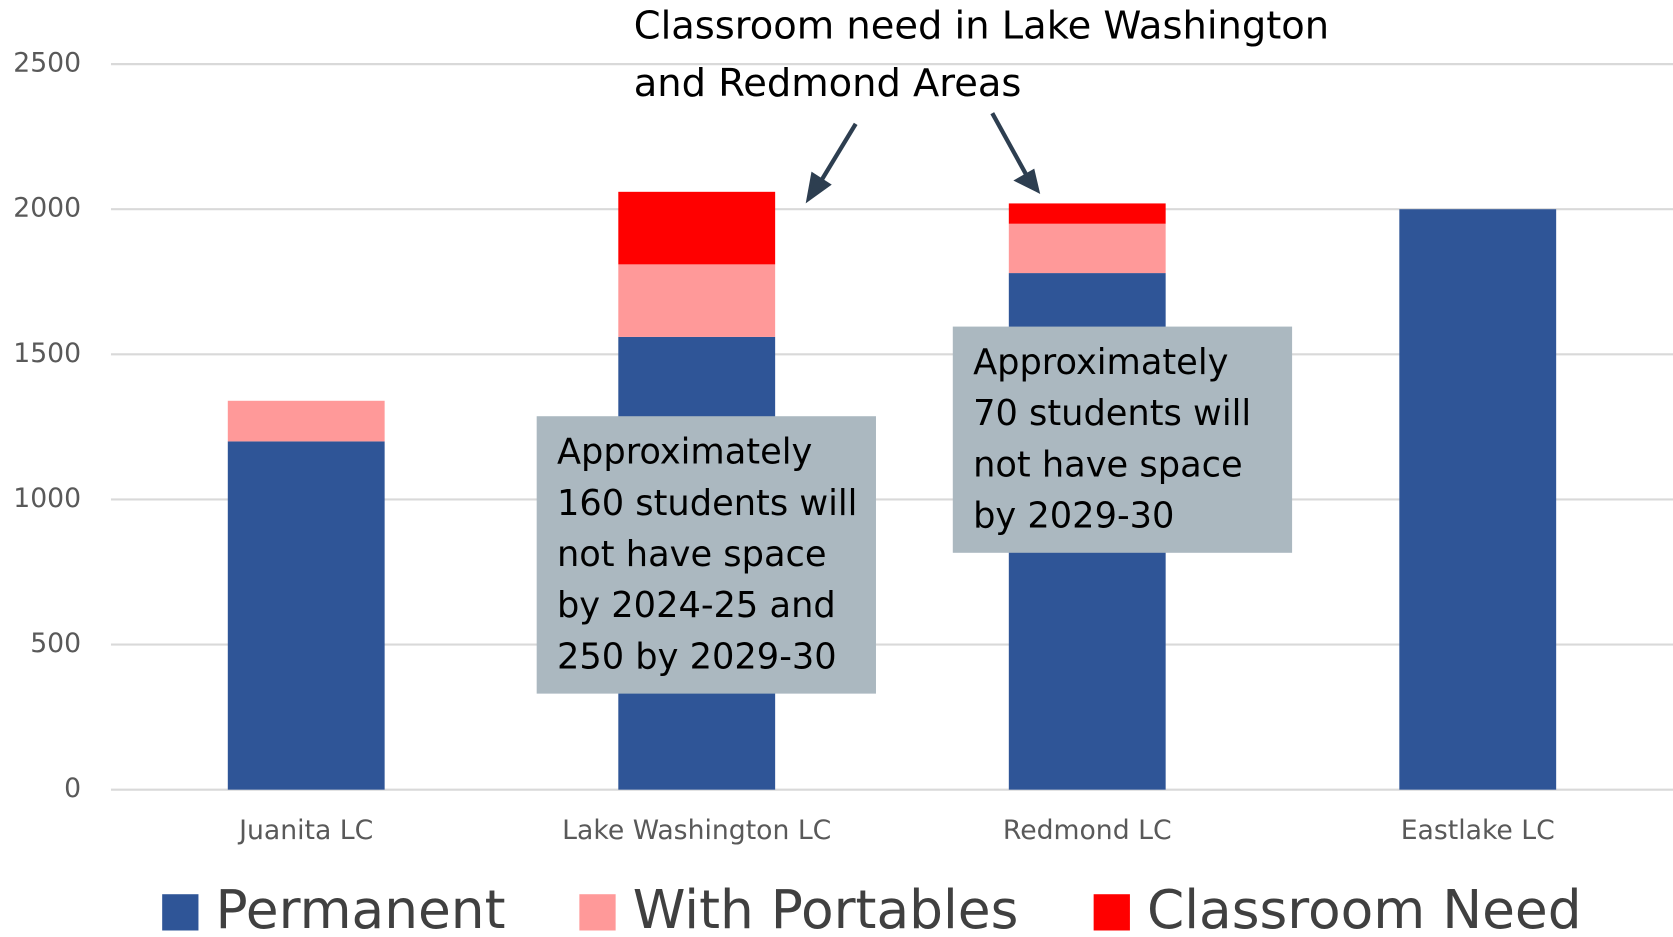 The image size is (1673, 937). I want to click on y-tick-label: 500, so click(55, 643).